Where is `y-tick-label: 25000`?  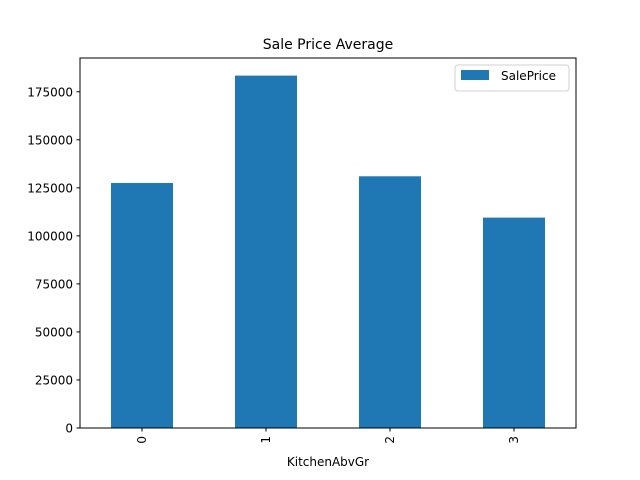
y-tick-label: 25000 is located at coordinates (54, 380).